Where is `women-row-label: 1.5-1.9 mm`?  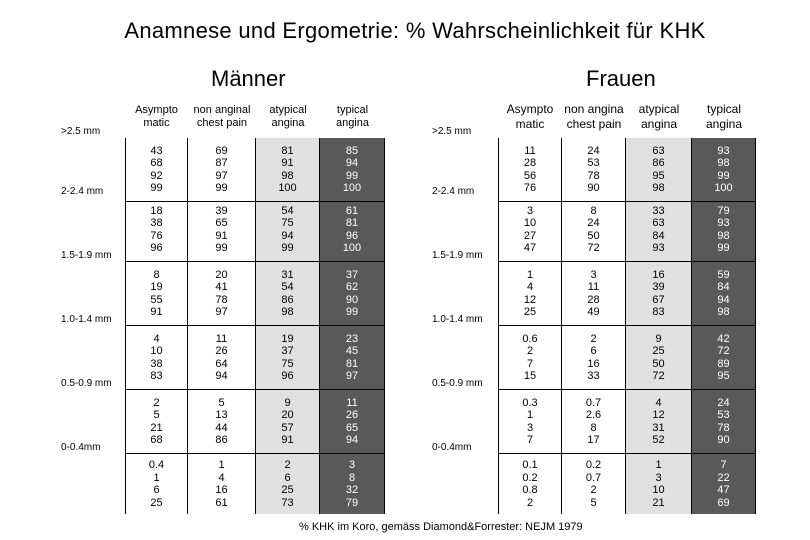 women-row-label: 1.5-1.9 mm is located at coordinates (457, 255).